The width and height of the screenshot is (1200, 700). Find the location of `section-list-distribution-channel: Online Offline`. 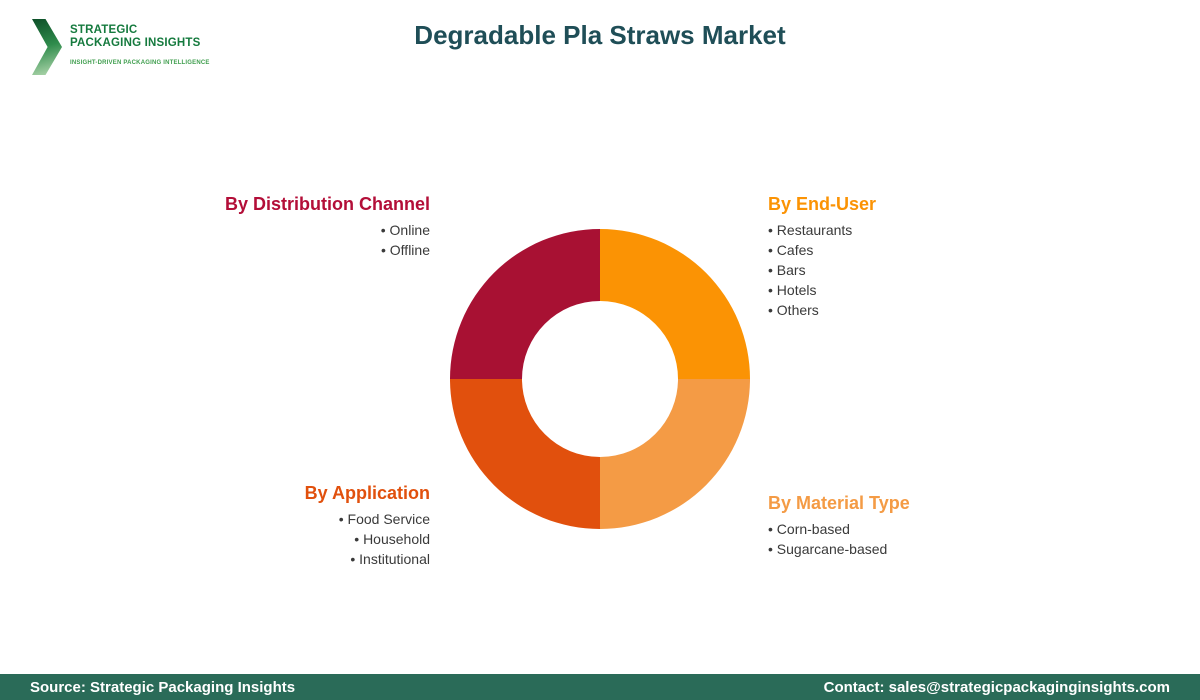

section-list-distribution-channel: Online Offline is located at coordinates (230, 240).